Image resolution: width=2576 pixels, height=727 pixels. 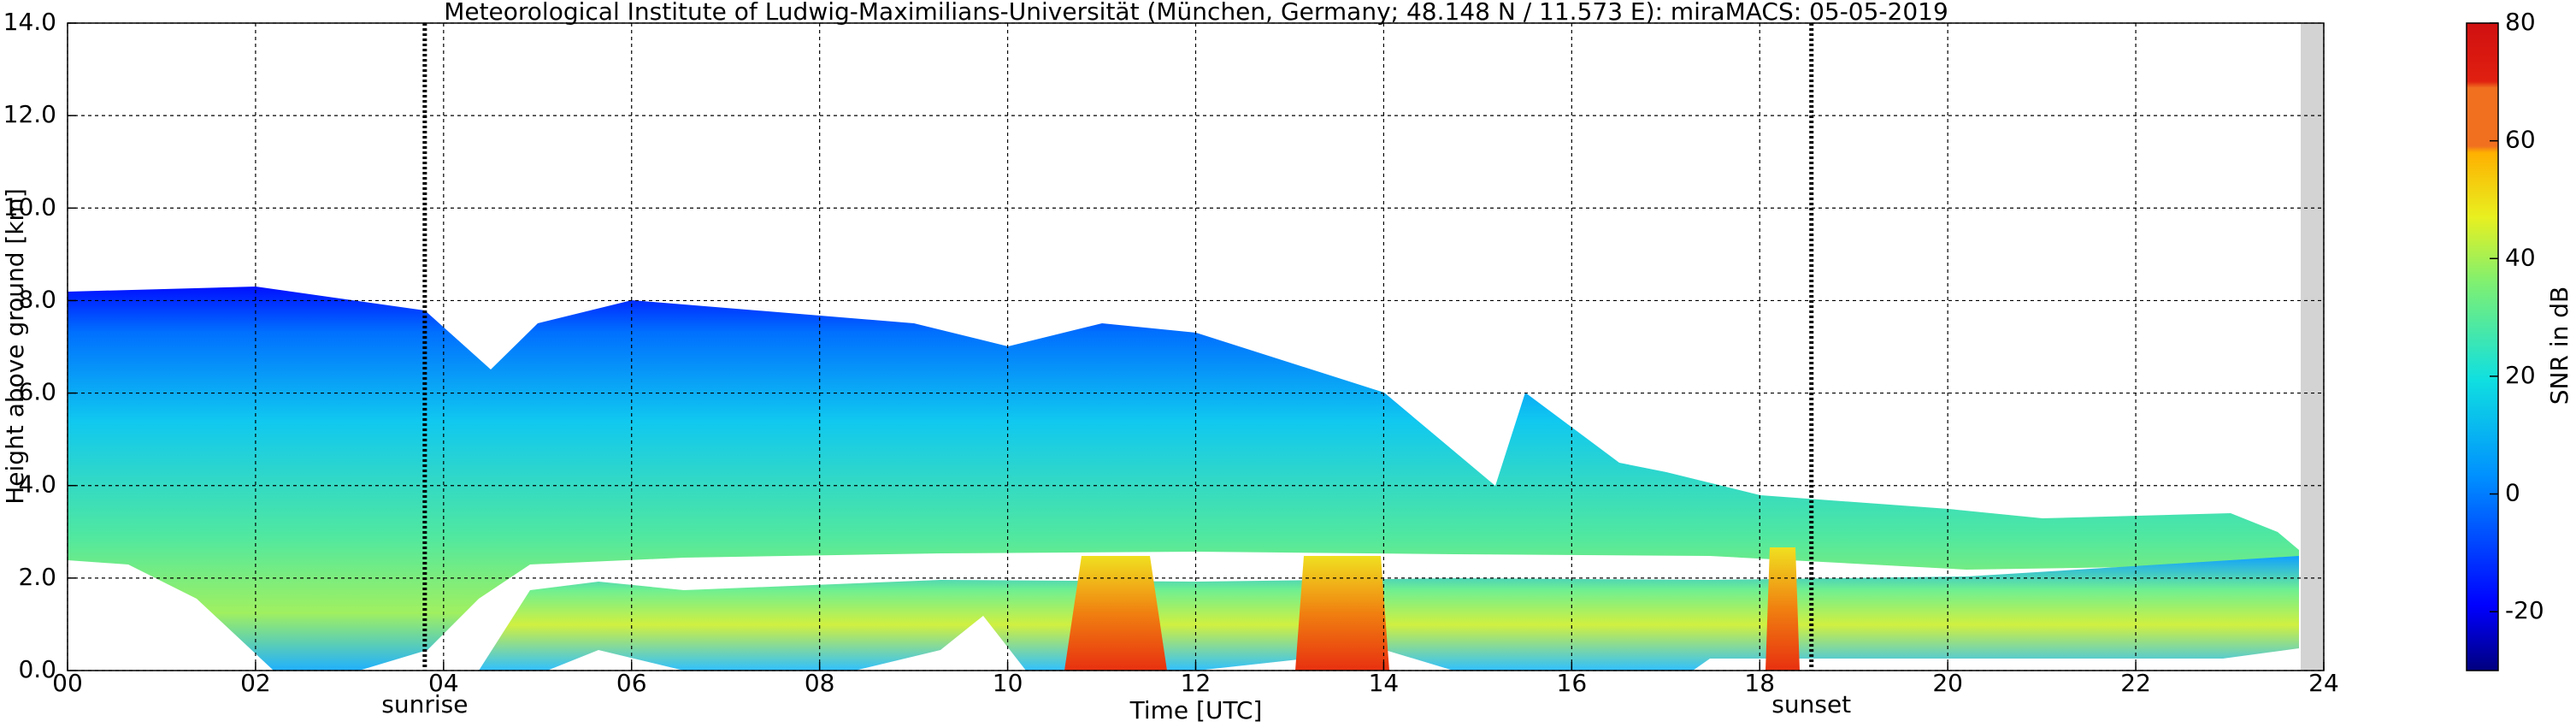 I want to click on y-tick-label: 10.0, so click(x=29, y=206).